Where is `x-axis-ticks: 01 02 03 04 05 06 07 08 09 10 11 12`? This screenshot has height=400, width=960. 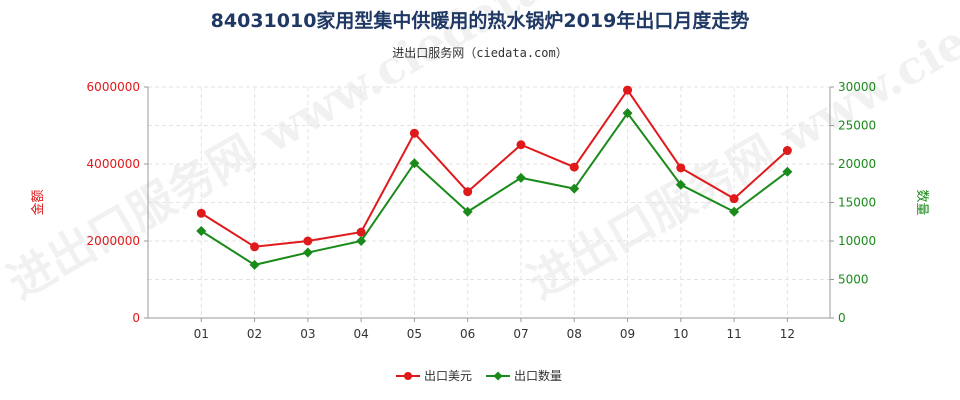
x-axis-ticks: 01 02 03 04 05 06 07 08 09 10 11 12 is located at coordinates (494, 329).